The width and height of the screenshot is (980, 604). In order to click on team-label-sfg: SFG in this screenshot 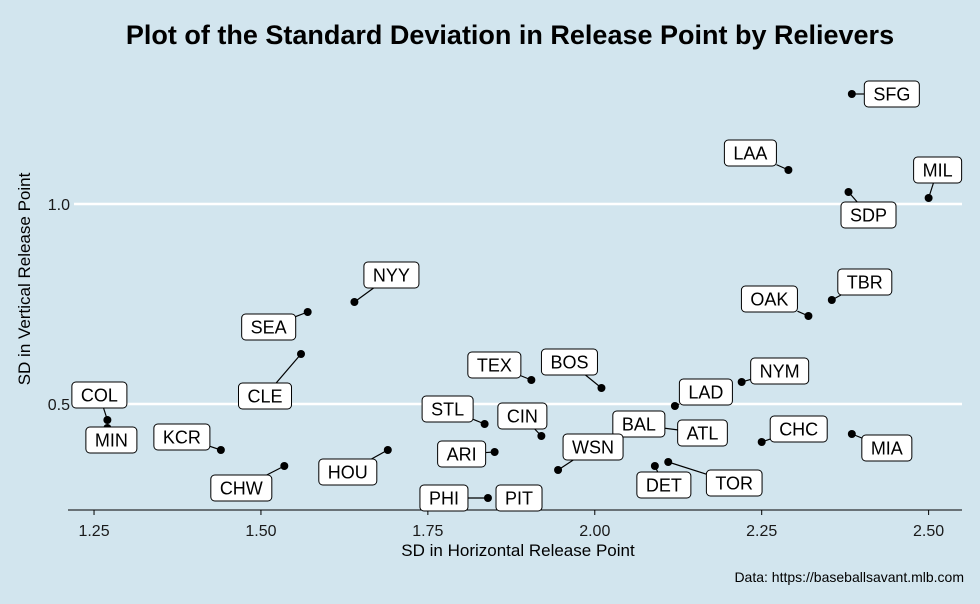, I will do `click(891, 94)`.